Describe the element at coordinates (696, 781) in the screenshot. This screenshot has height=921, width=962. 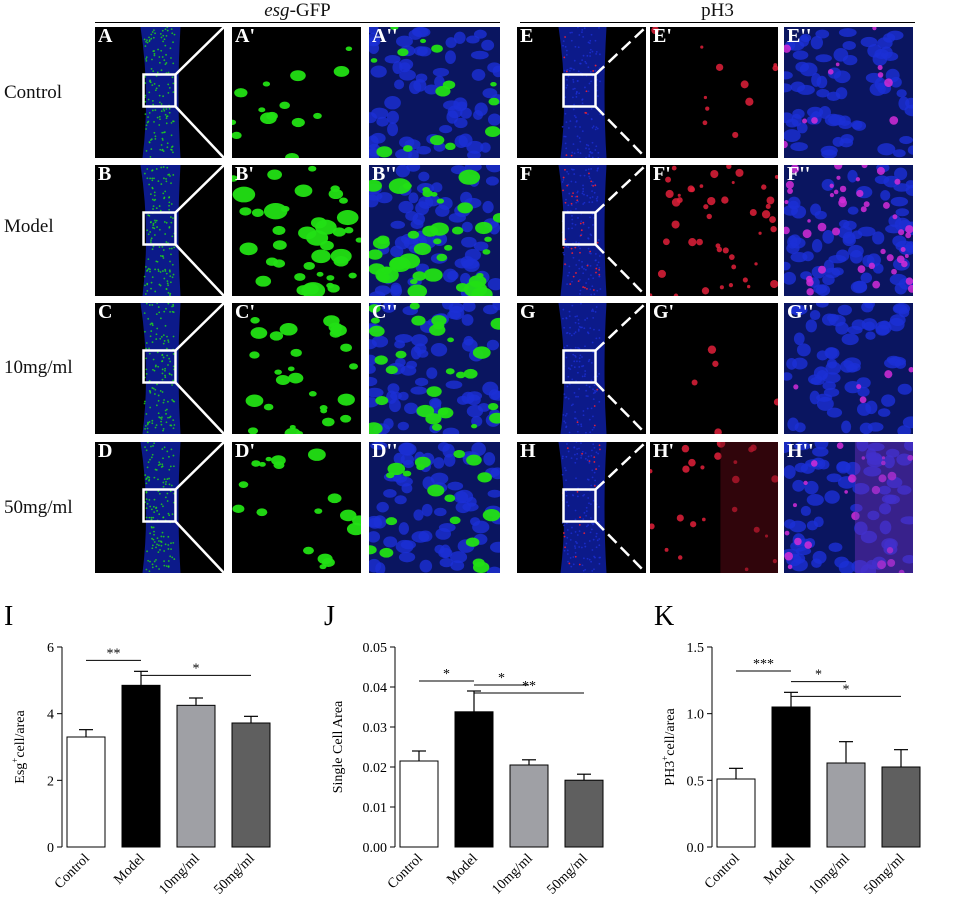
I see `y-tick-label: 0.5` at that location.